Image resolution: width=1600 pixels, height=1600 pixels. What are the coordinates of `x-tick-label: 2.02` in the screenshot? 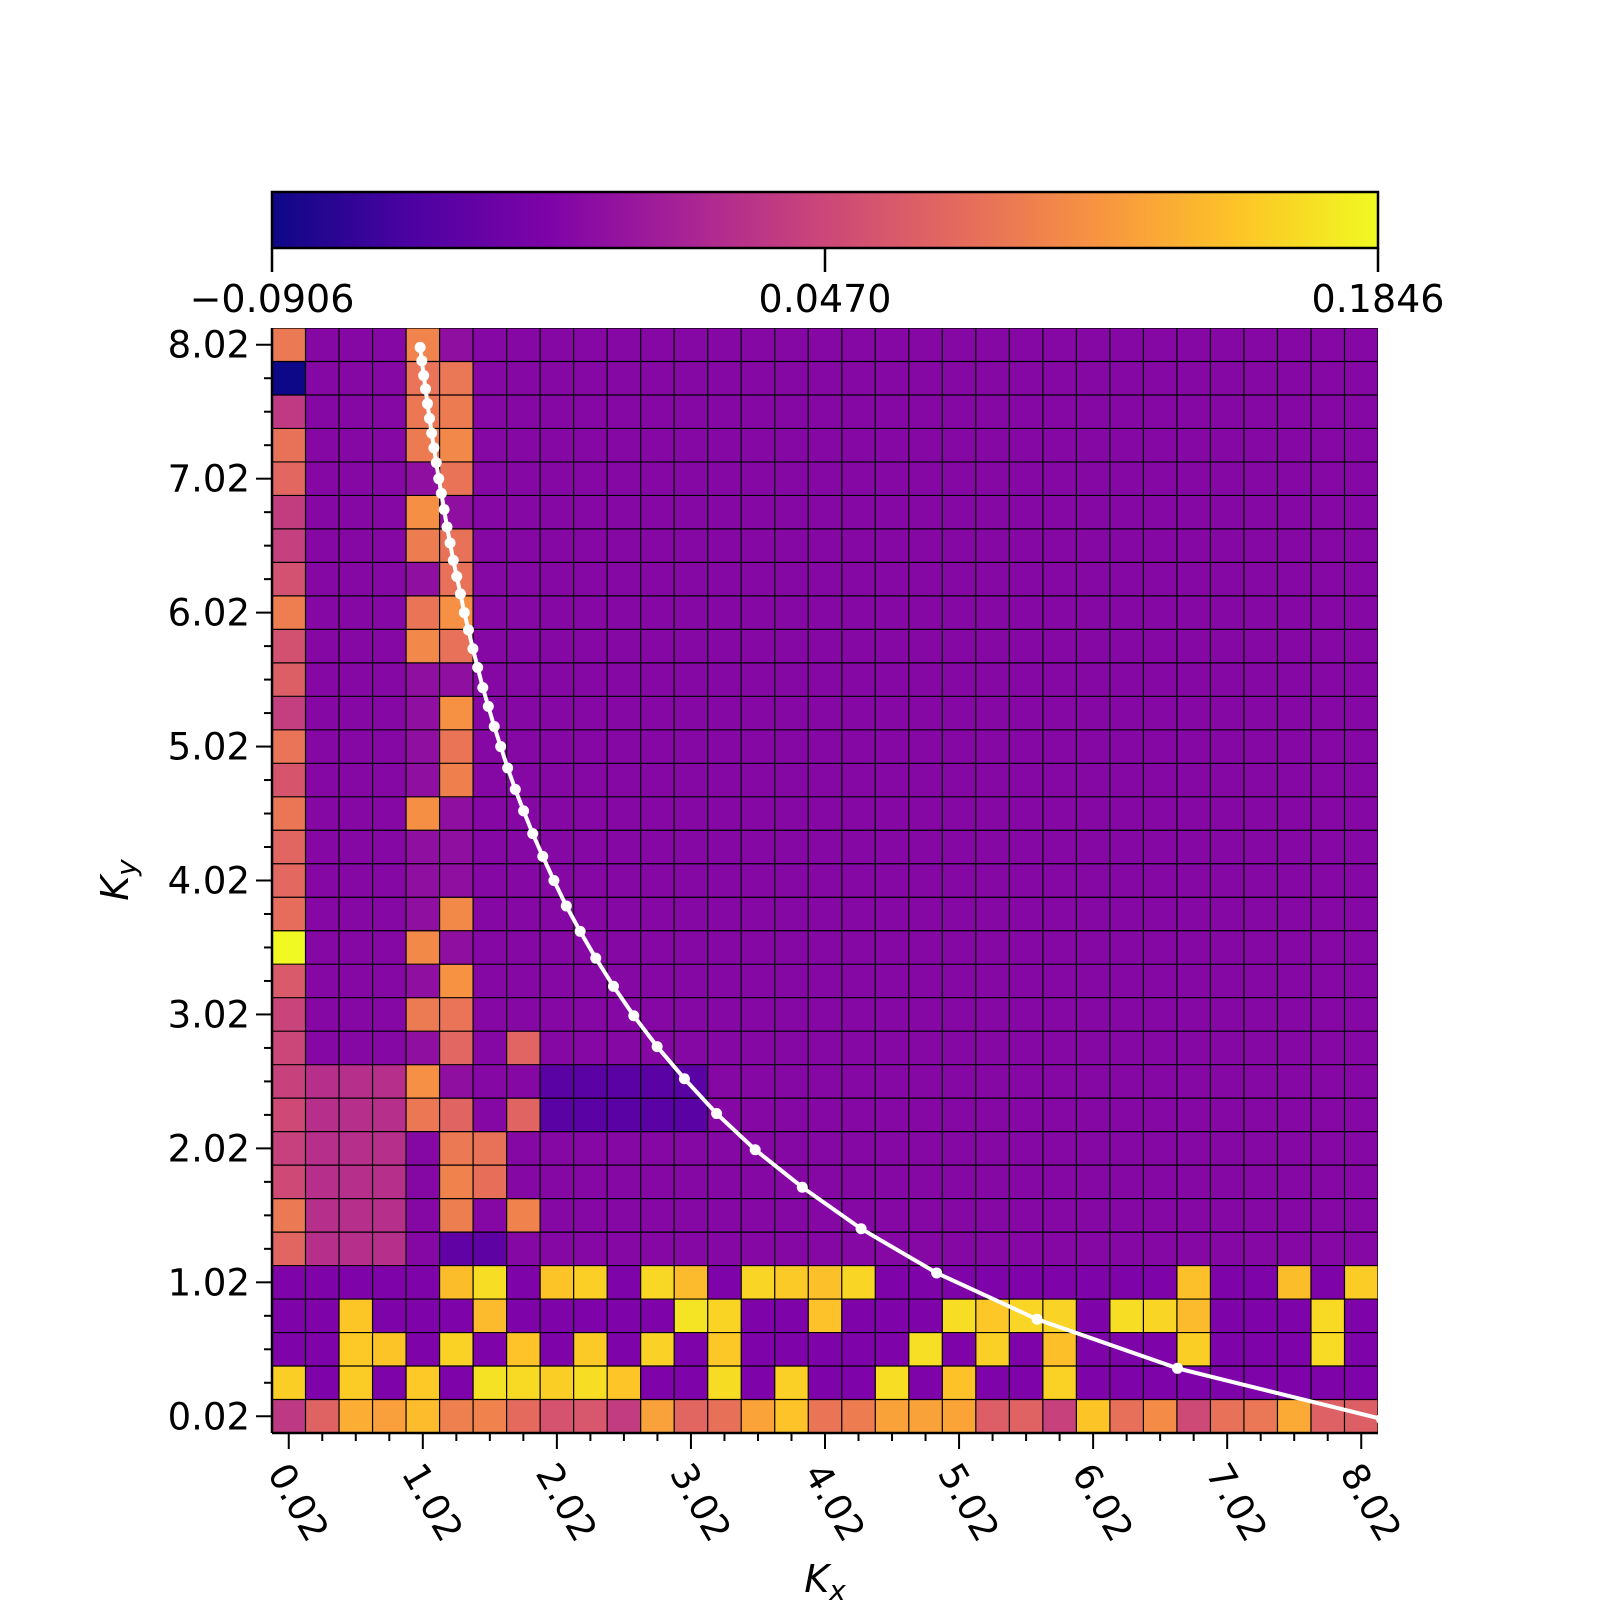 It's located at (566, 1502).